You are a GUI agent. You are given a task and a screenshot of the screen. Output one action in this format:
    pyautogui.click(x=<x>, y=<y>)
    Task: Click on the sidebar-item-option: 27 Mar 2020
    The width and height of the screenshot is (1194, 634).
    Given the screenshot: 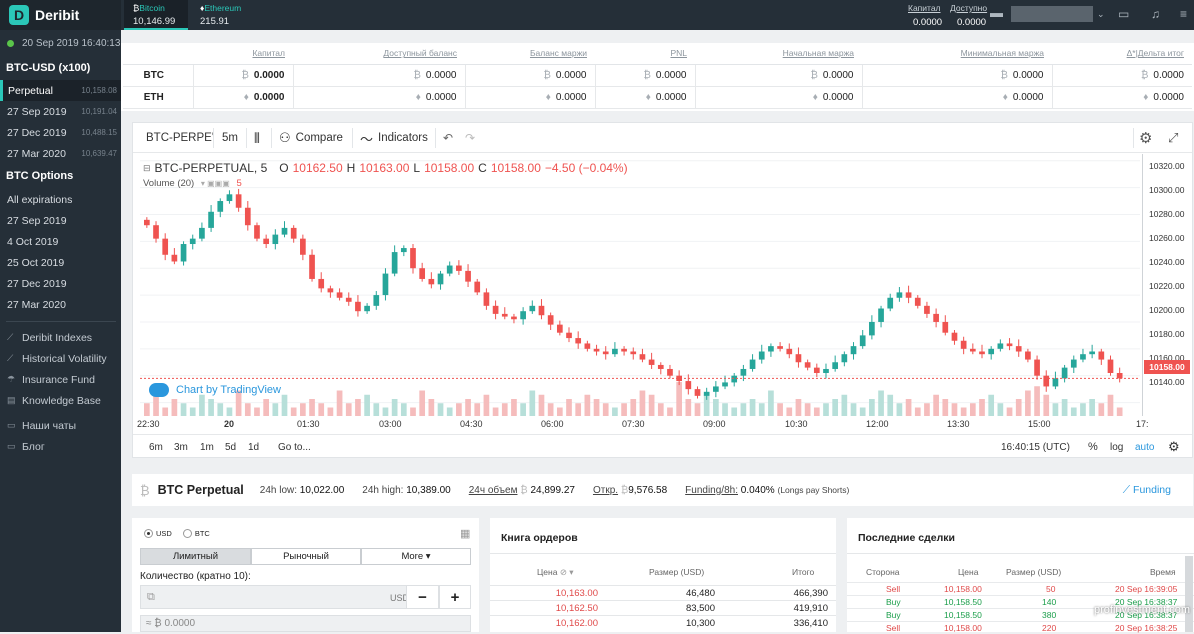 What is the action you would take?
    pyautogui.click(x=36, y=304)
    